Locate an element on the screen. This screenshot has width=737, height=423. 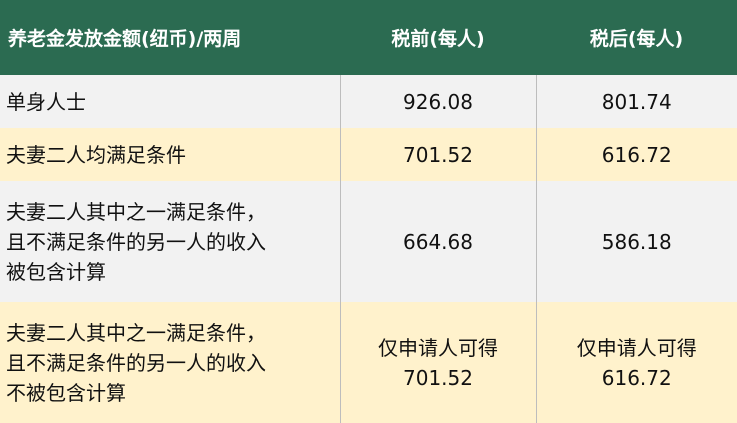
table-row: 单身人士 926.08 801.74 is located at coordinates (368, 101).